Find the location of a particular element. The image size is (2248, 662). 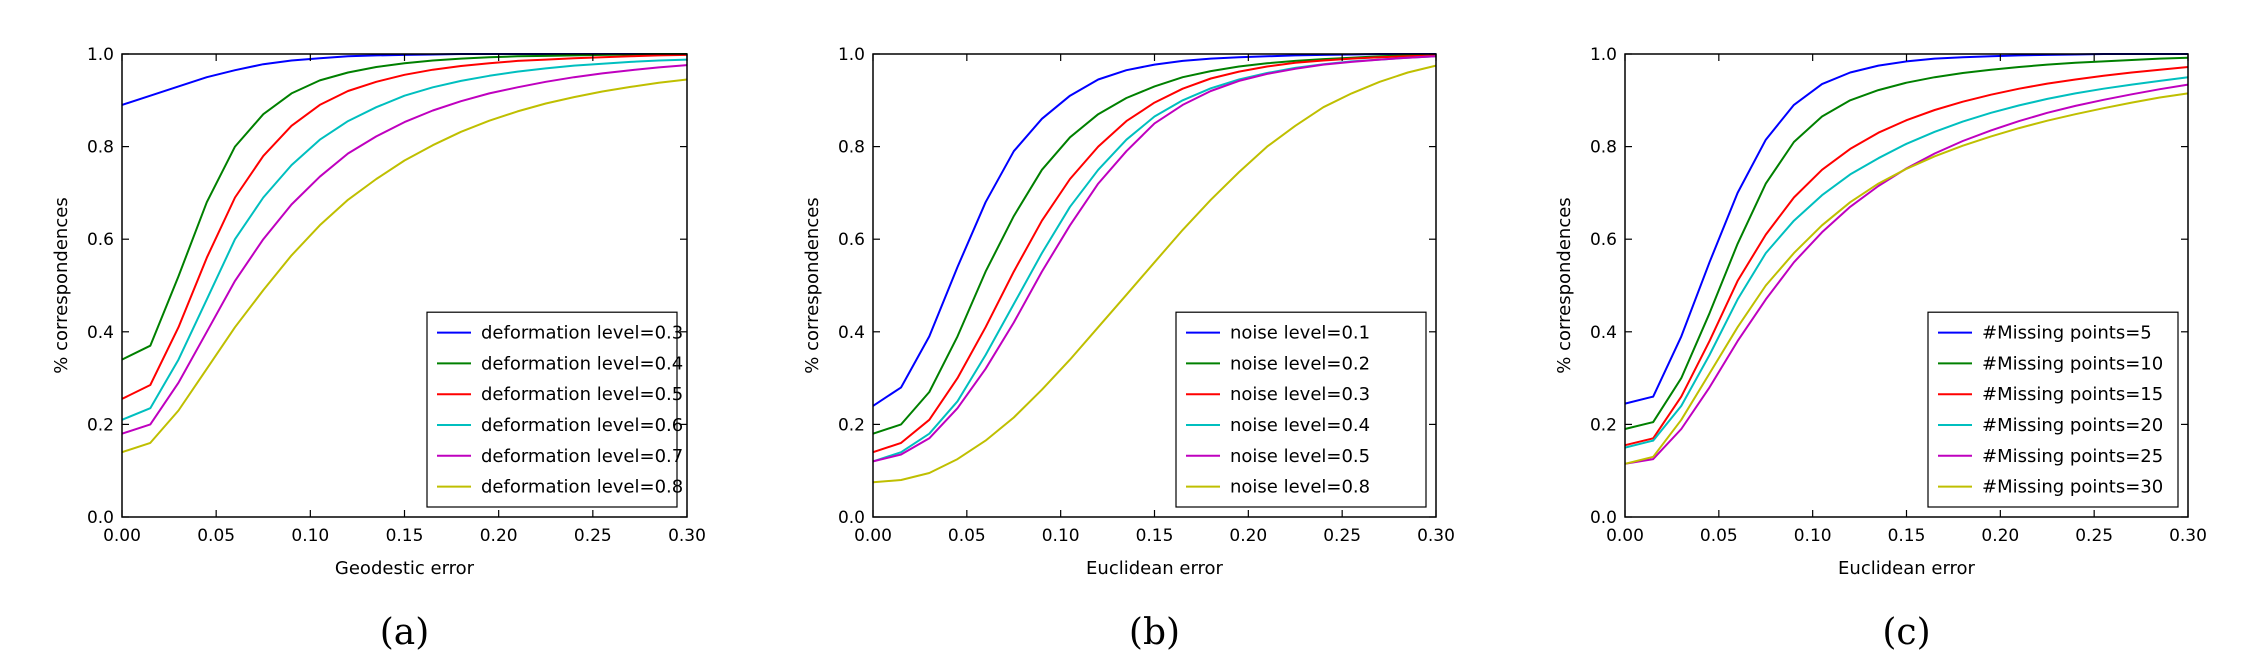

panel-caption: (c) is located at coordinates (1906, 632).